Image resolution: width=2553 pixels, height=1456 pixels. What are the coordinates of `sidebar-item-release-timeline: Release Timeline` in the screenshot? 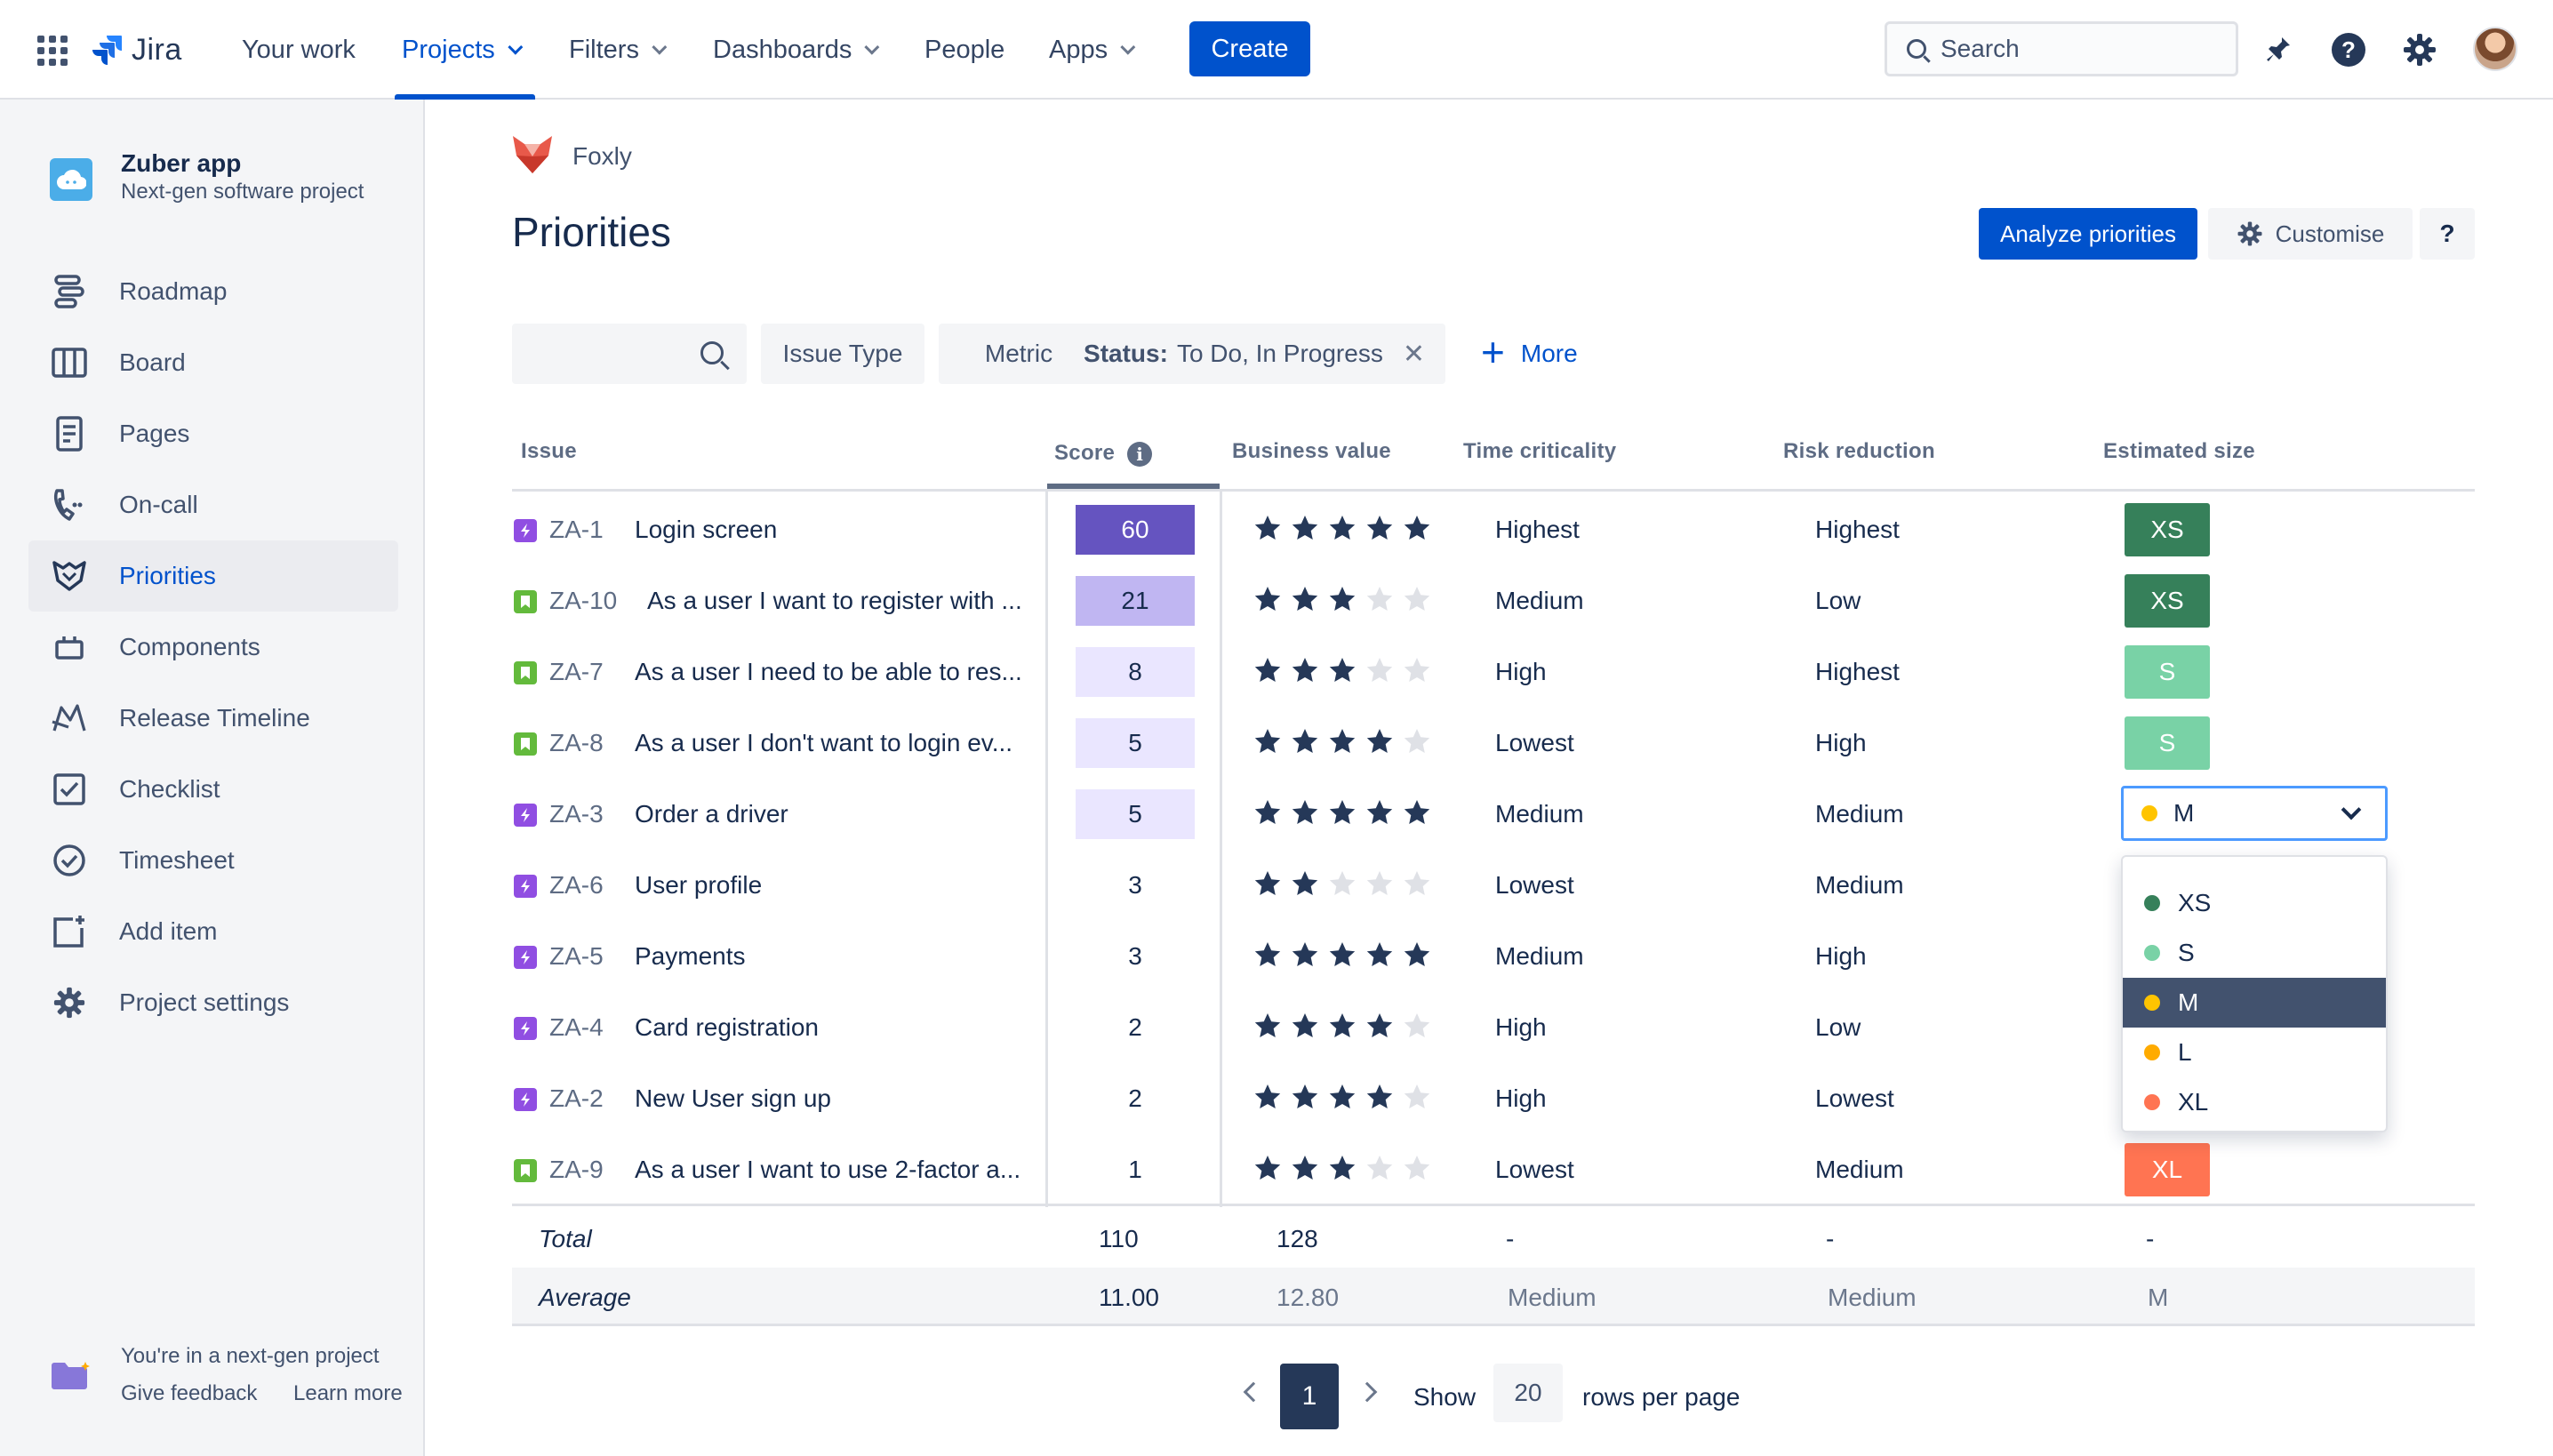 It's located at (213, 718).